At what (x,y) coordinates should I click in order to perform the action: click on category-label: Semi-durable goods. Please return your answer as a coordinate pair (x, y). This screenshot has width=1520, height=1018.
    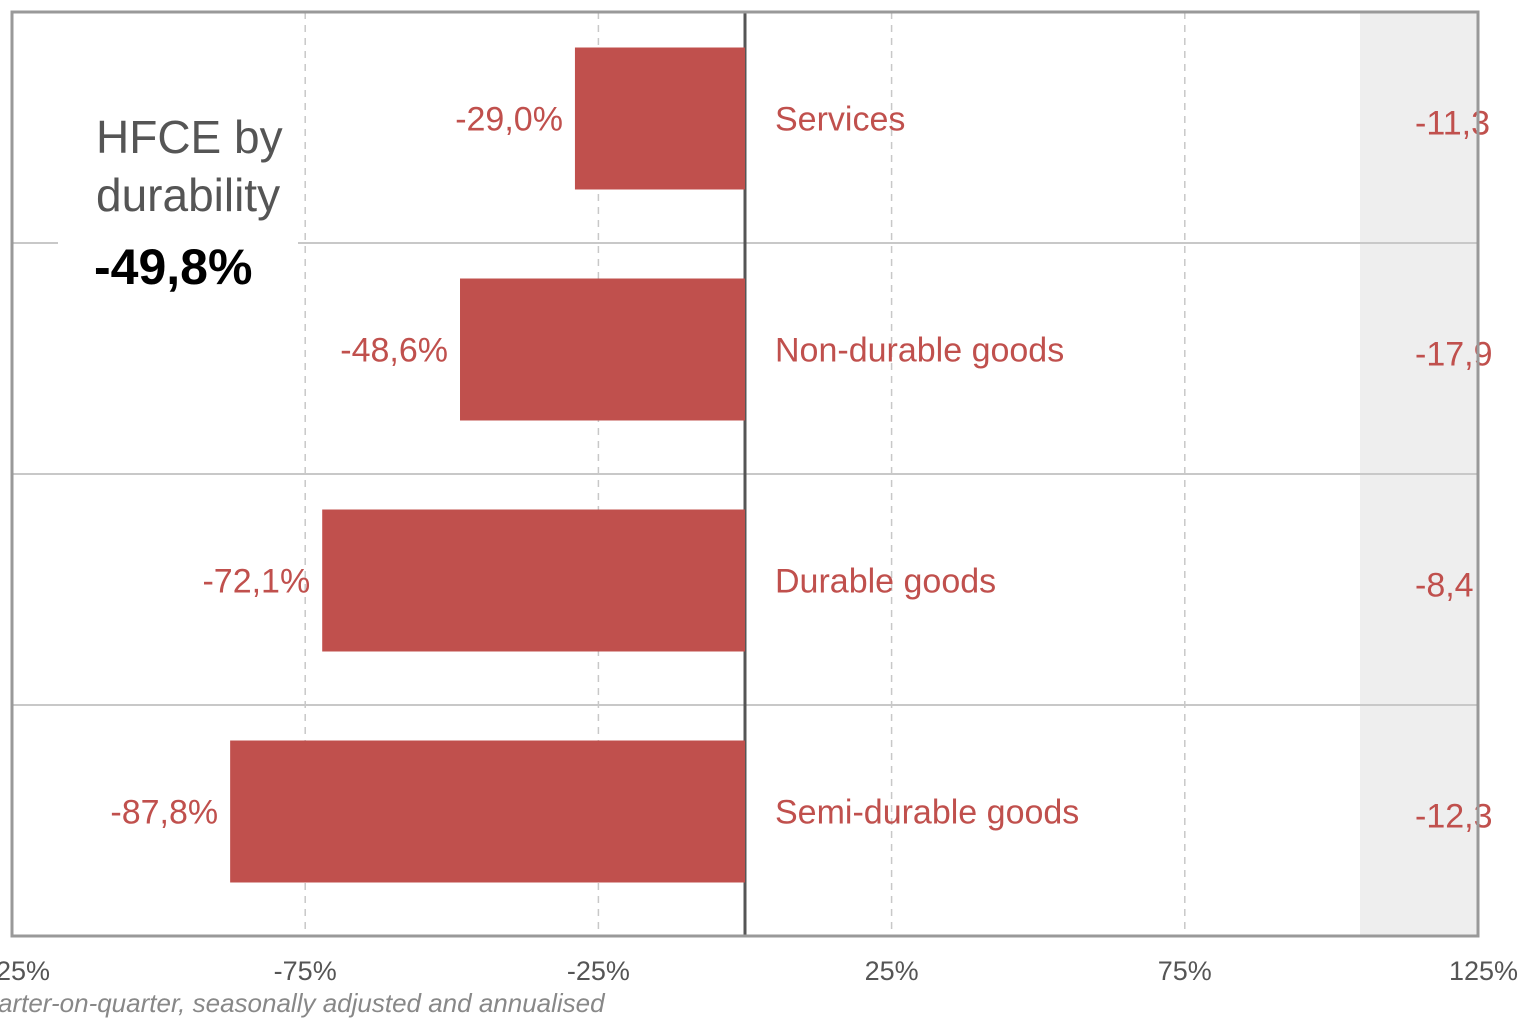
    Looking at the image, I should click on (927, 813).